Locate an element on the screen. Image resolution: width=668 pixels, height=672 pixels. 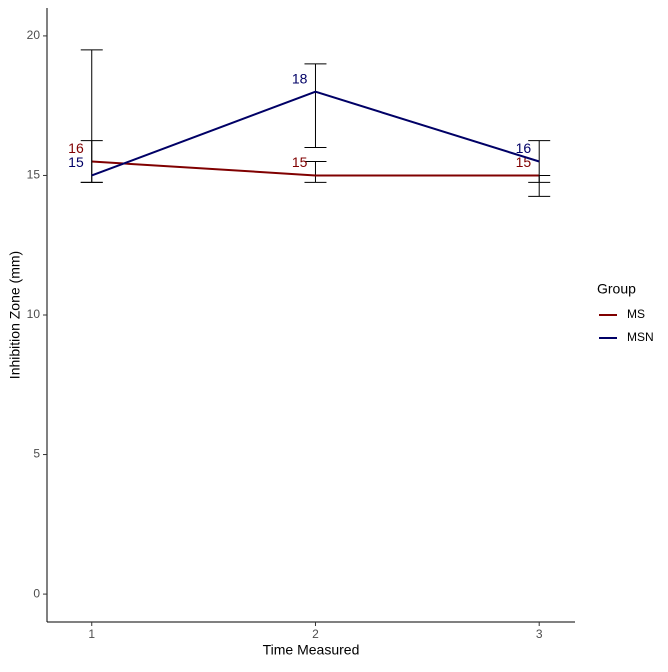
y-tick-label: 15 is located at coordinates (34, 175).